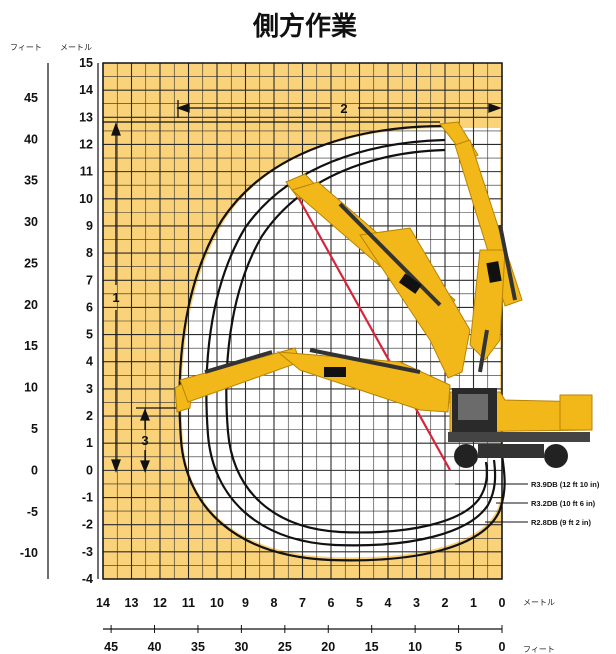 The width and height of the screenshot is (616, 654). Describe the element at coordinates (331, 603) in the screenshot. I see `bottom-meter-tick-label: 6` at that location.